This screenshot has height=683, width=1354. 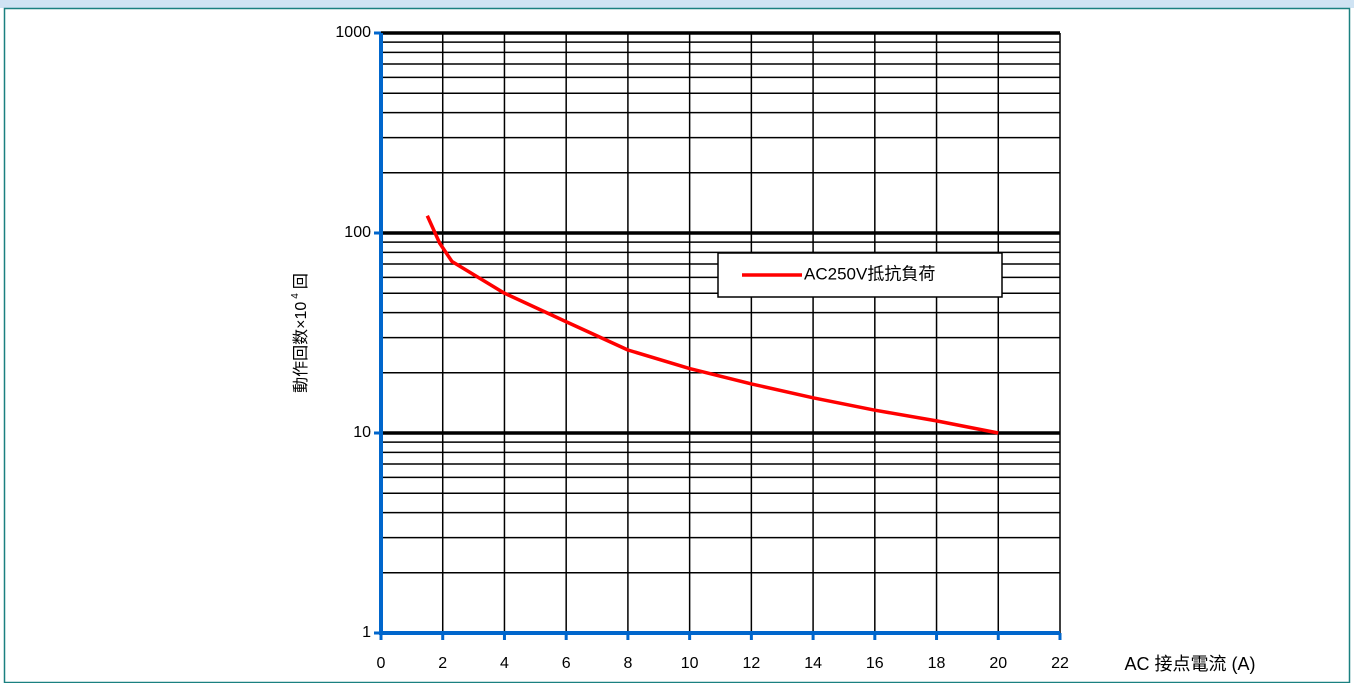 What do you see at coordinates (627, 663) in the screenshot?
I see `x-tick-label: 8` at bounding box center [627, 663].